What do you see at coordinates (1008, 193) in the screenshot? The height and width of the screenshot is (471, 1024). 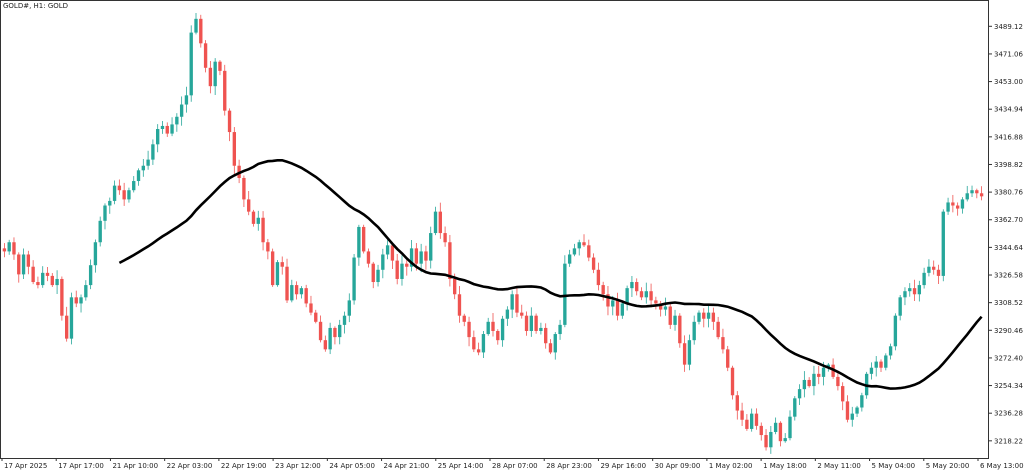 I see `y-tick-label: 3380.76` at bounding box center [1008, 193].